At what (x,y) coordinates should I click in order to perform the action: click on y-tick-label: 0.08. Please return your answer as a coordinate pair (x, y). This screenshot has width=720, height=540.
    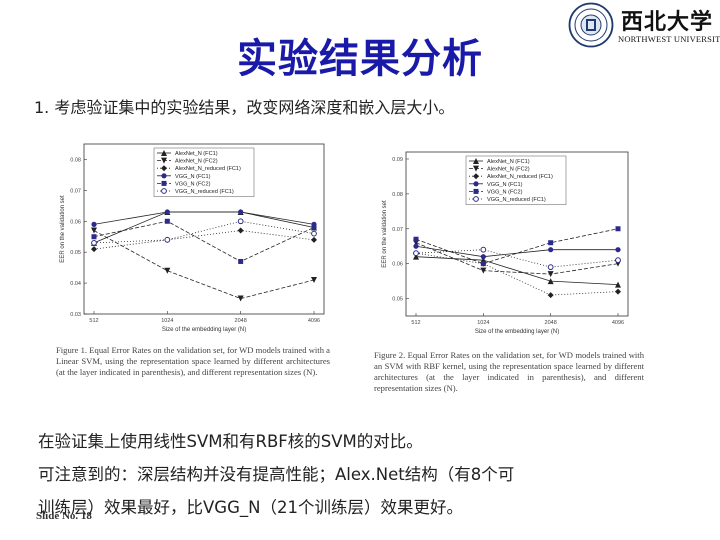
    Looking at the image, I should click on (75, 160).